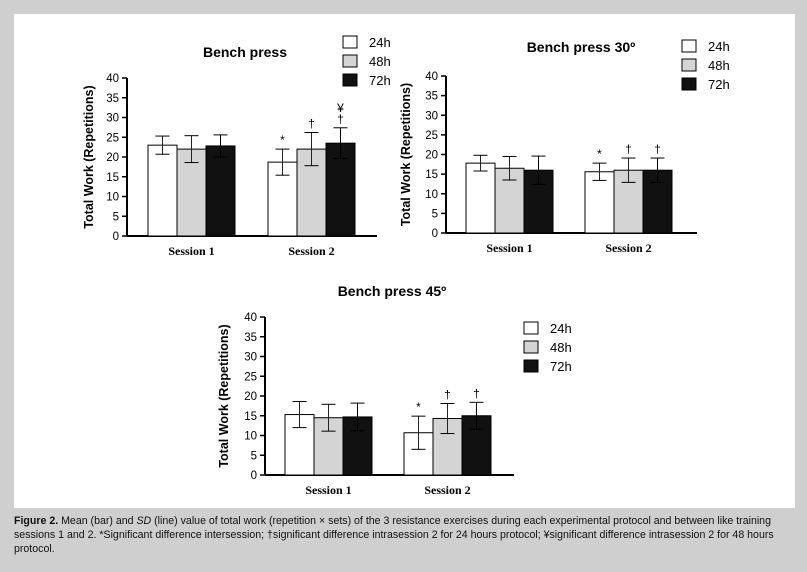 The height and width of the screenshot is (572, 807). I want to click on significance-marker: ¥, so click(340, 108).